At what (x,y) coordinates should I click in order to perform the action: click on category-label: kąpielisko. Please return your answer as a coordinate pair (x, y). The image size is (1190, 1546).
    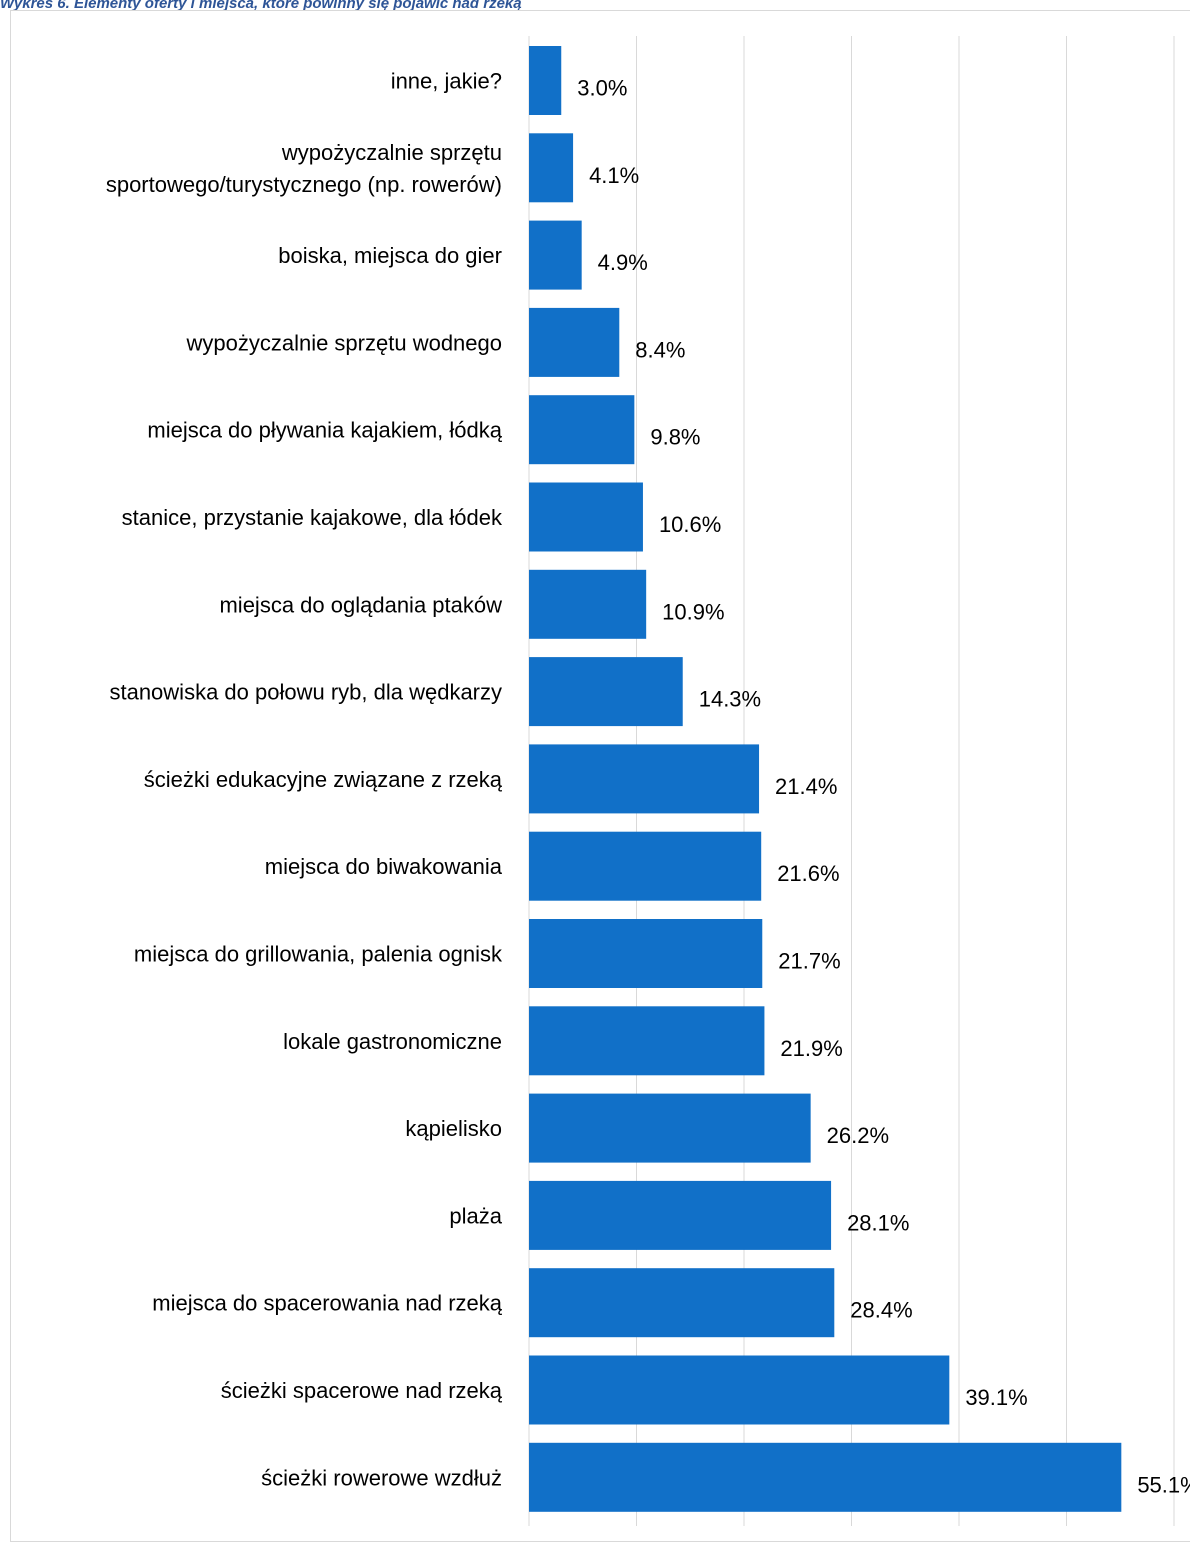
    Looking at the image, I should click on (453, 1128).